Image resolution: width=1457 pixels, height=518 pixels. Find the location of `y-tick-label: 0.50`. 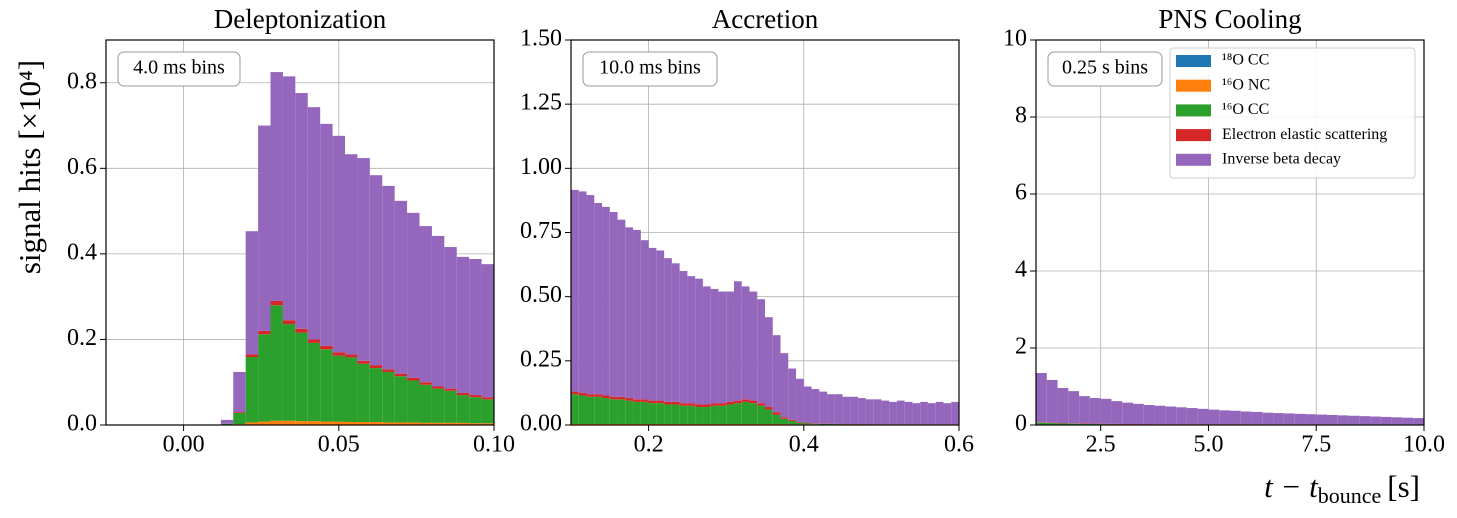

y-tick-label: 0.50 is located at coordinates (541, 295).